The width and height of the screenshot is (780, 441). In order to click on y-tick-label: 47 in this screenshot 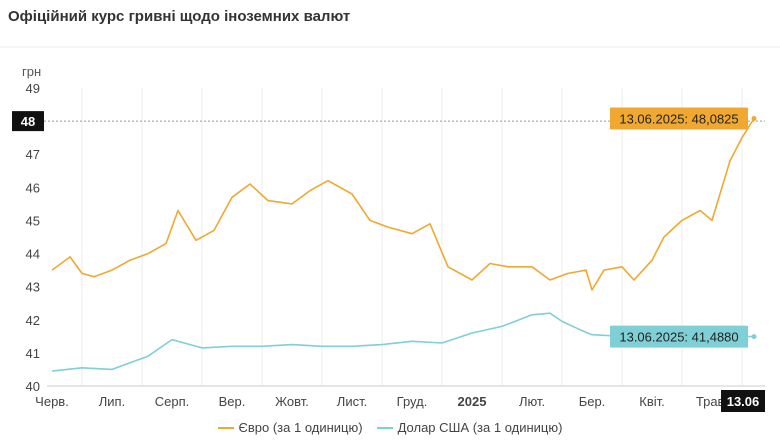, I will do `click(33, 154)`.